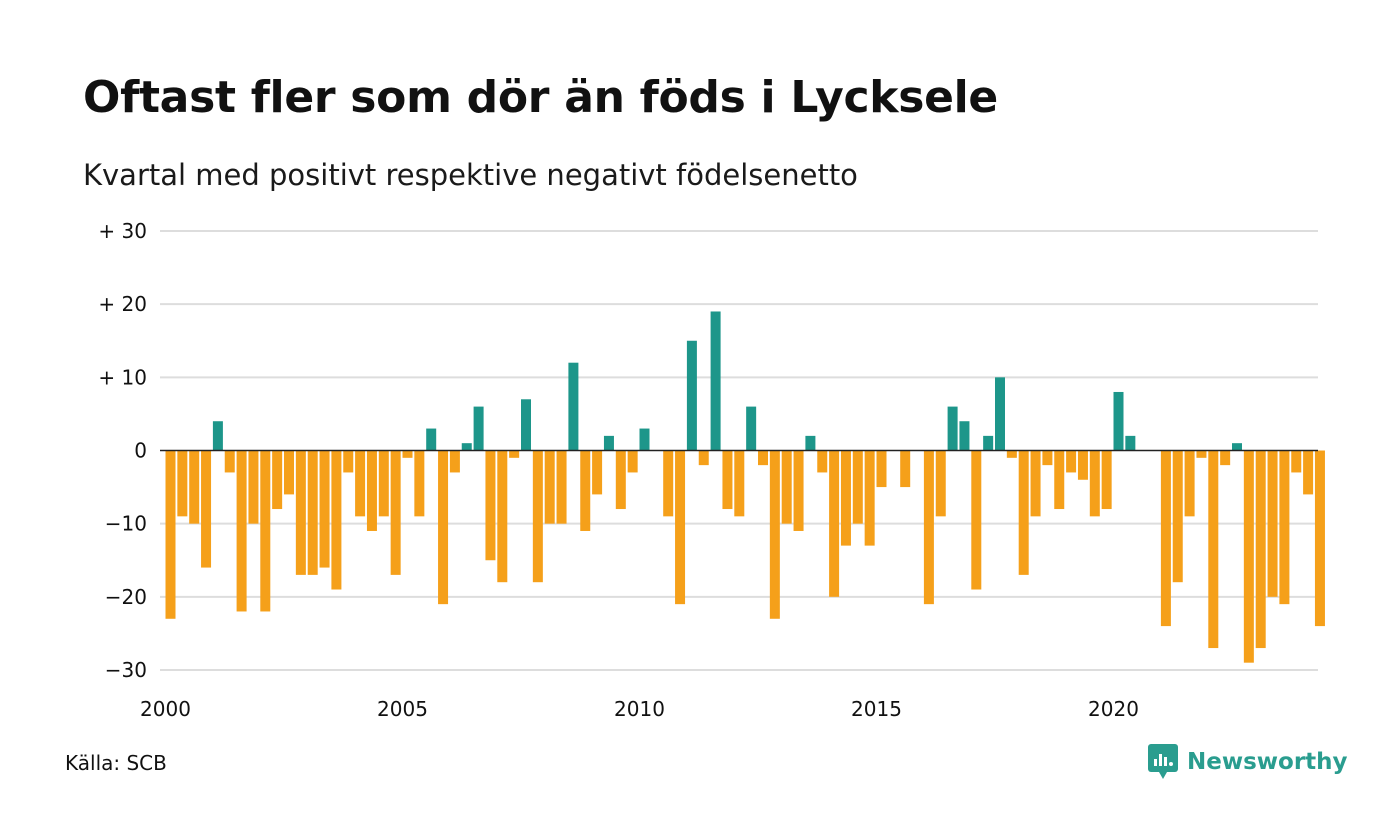  What do you see at coordinates (876, 709) in the screenshot?
I see `x-tick-label: 2015` at bounding box center [876, 709].